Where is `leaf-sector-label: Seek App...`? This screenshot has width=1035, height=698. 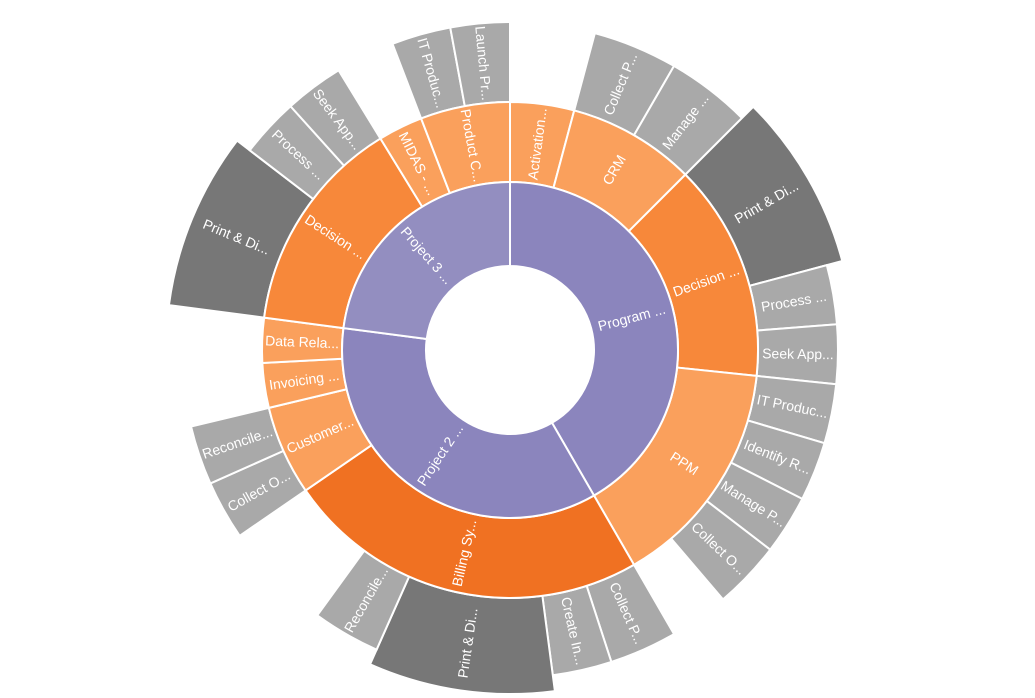 leaf-sector-label: Seek App... is located at coordinates (798, 353).